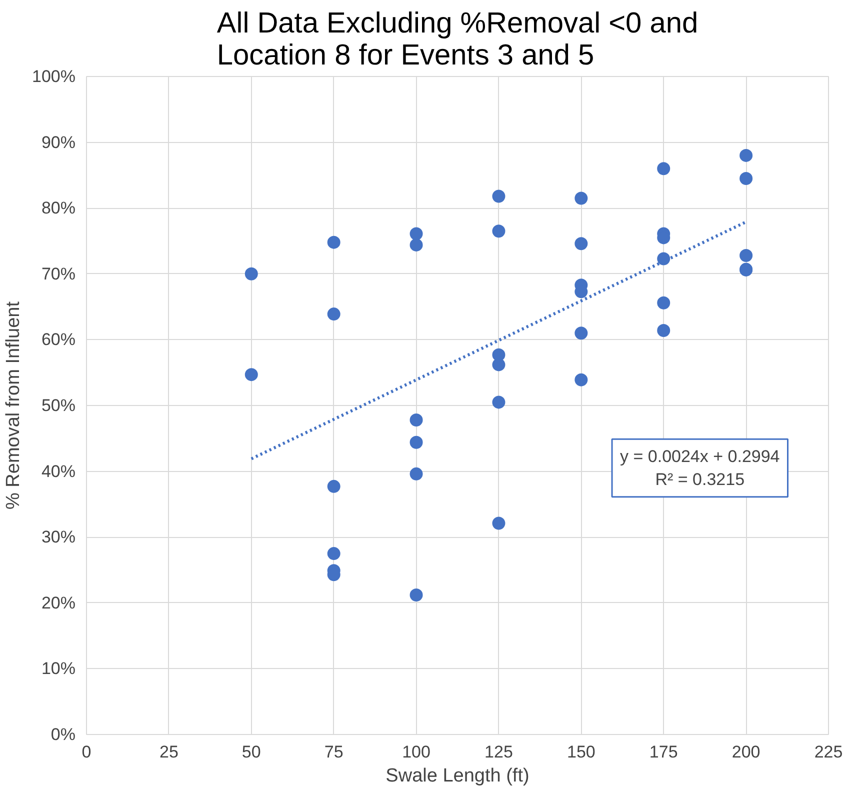 The width and height of the screenshot is (860, 791). What do you see at coordinates (58, 142) in the screenshot?
I see `y-tick-label: 90%` at bounding box center [58, 142].